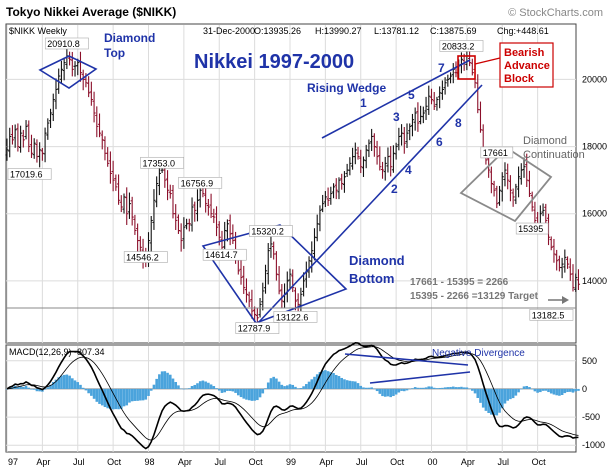 The height and width of the screenshot is (476, 614). I want to click on macd-label: MACD(12,26,9) -807.34, so click(57, 352).